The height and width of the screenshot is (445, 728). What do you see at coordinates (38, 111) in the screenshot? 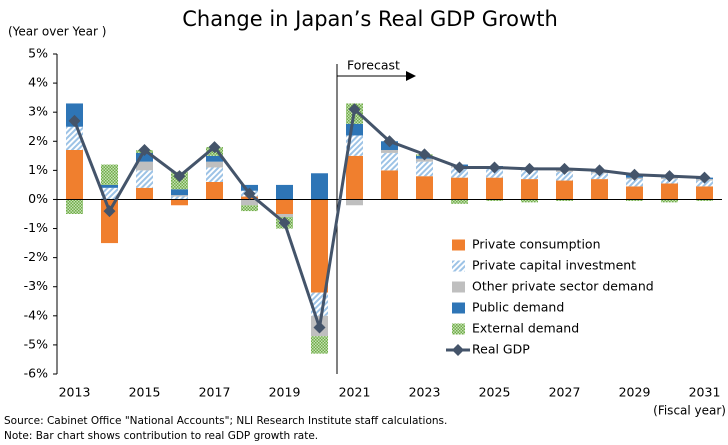
I see `y-tick-label: 3%` at bounding box center [38, 111].